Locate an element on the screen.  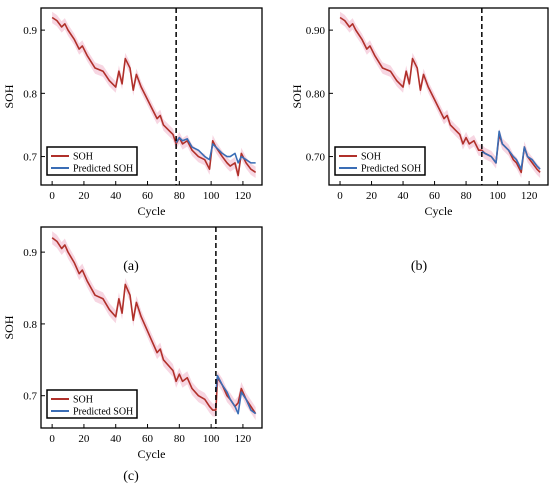
y-tick-label: 0.90 is located at coordinates (316, 31).